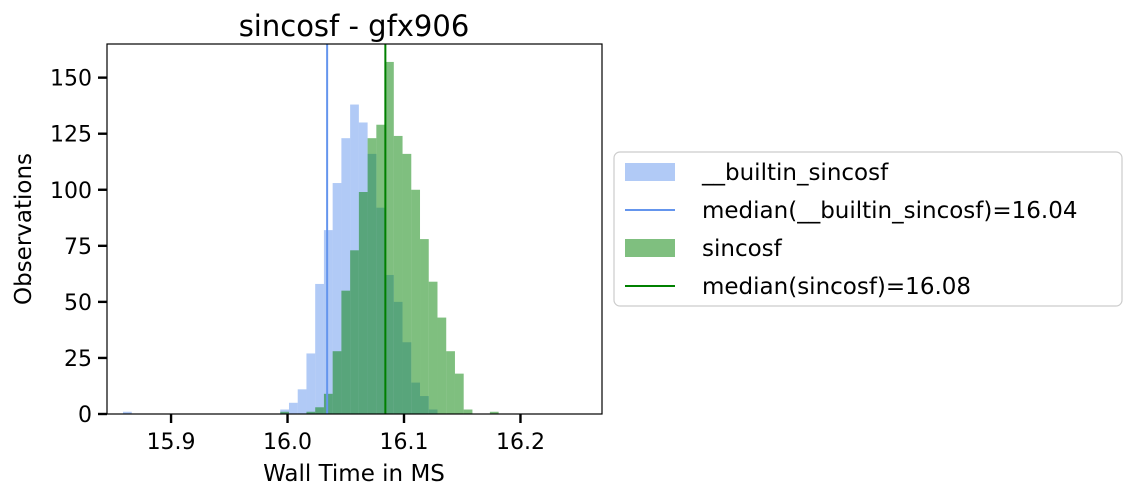 The height and width of the screenshot is (496, 1131). I want to click on legend-label-1: median(__builtin_sincosf)=16.04, so click(889, 211).